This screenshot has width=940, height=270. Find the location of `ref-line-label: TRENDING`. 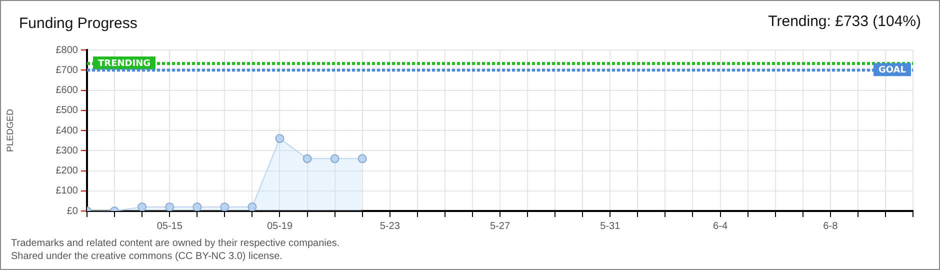

ref-line-label: TRENDING is located at coordinates (124, 63).